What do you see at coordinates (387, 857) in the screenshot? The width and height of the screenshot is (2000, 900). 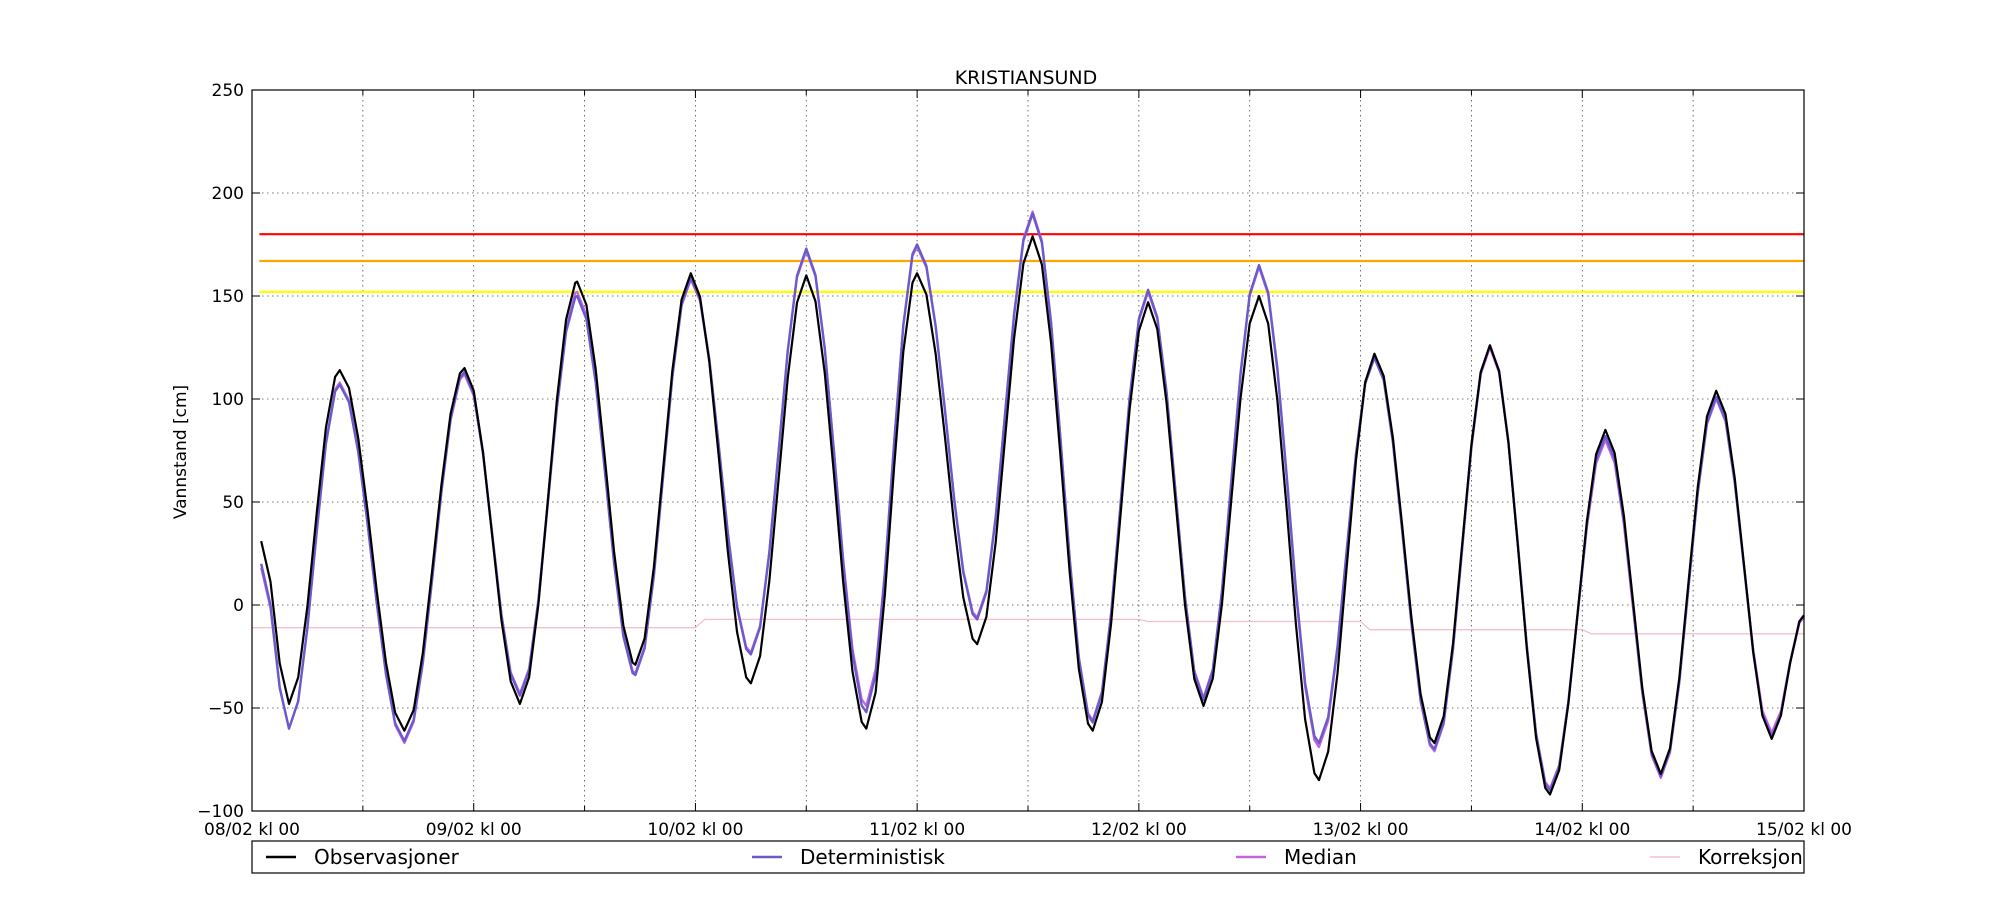 I see `legend-label-observasjoner: Observasjoner` at bounding box center [387, 857].